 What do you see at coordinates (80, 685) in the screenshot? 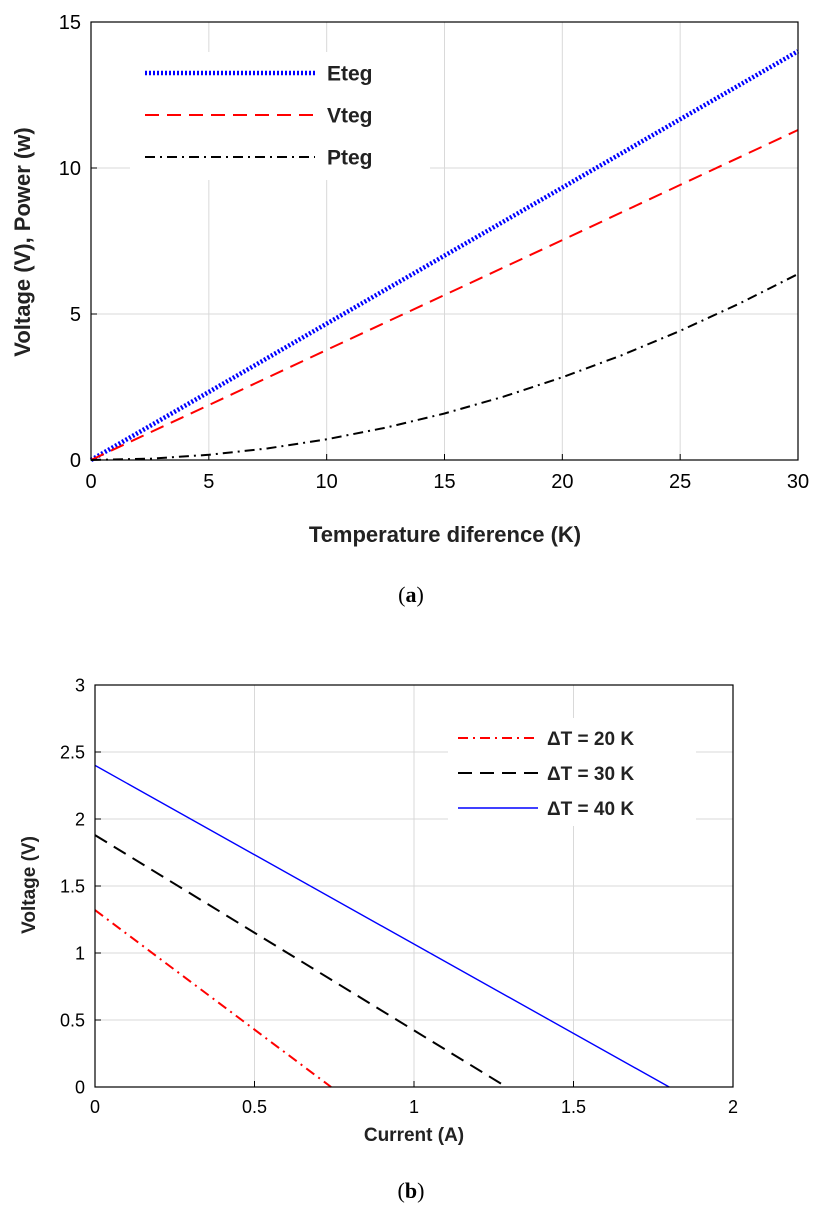
I see `y-tick-label: 3` at bounding box center [80, 685].